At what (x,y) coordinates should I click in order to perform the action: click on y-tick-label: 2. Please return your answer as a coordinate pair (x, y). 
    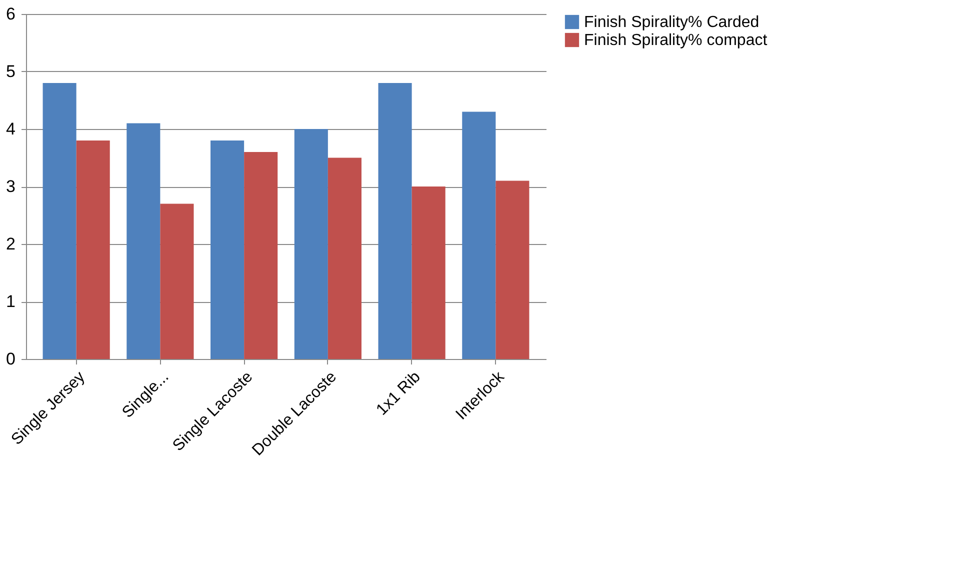
    Looking at the image, I should click on (11, 244).